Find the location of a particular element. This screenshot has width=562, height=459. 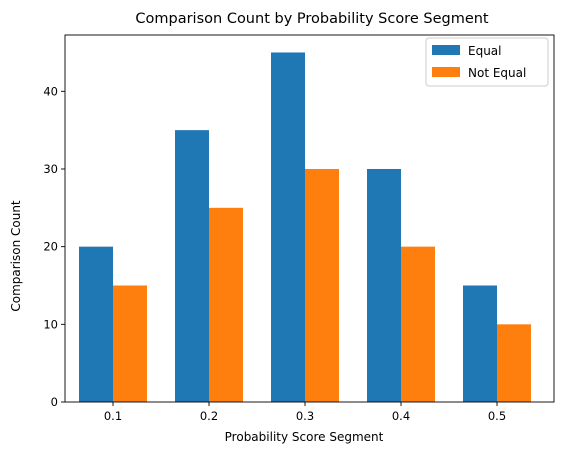

legend-label: Not Equal is located at coordinates (497, 73).